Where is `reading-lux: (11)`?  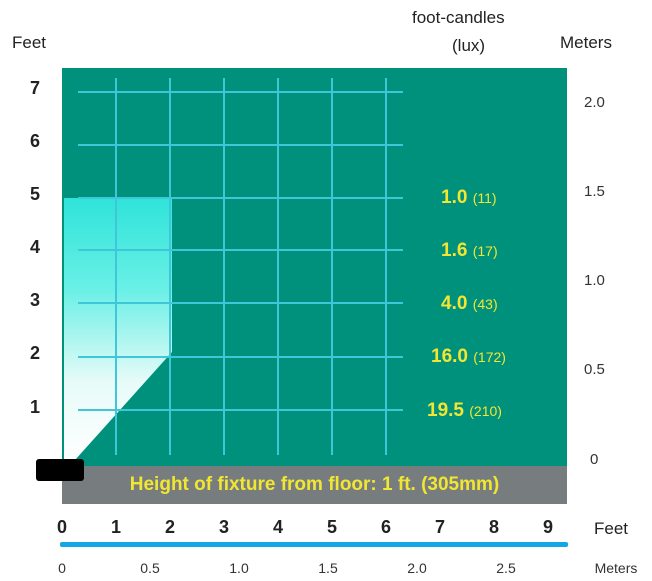
reading-lux: (11) is located at coordinates (484, 198).